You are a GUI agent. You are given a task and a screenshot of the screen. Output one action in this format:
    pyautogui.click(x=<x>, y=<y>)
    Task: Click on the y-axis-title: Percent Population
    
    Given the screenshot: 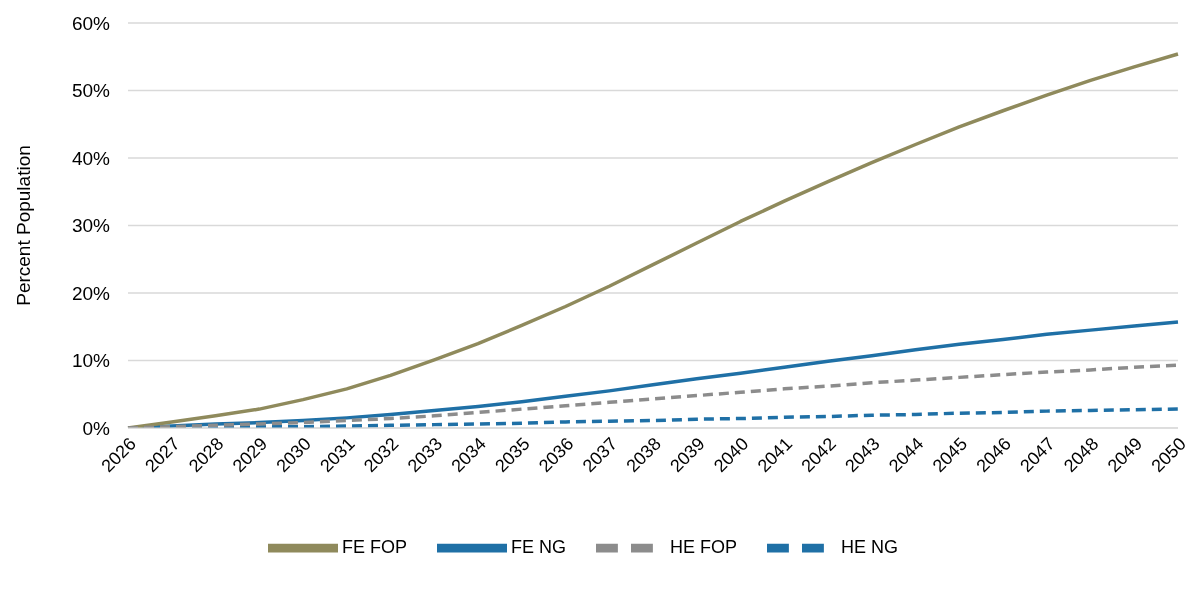 What is the action you would take?
    pyautogui.click(x=23, y=225)
    